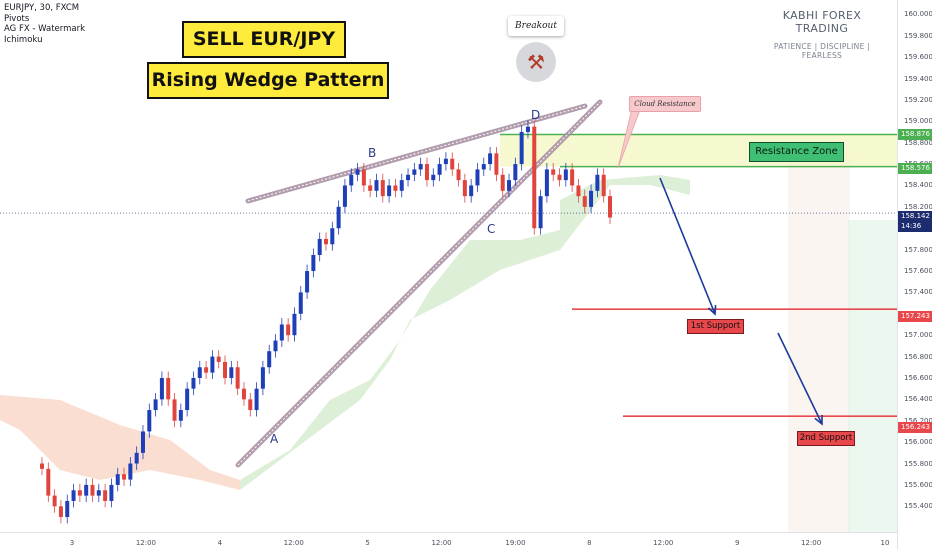  What do you see at coordinates (918, 206) in the screenshot?
I see `price-tick-label: 158.200` at bounding box center [918, 206].